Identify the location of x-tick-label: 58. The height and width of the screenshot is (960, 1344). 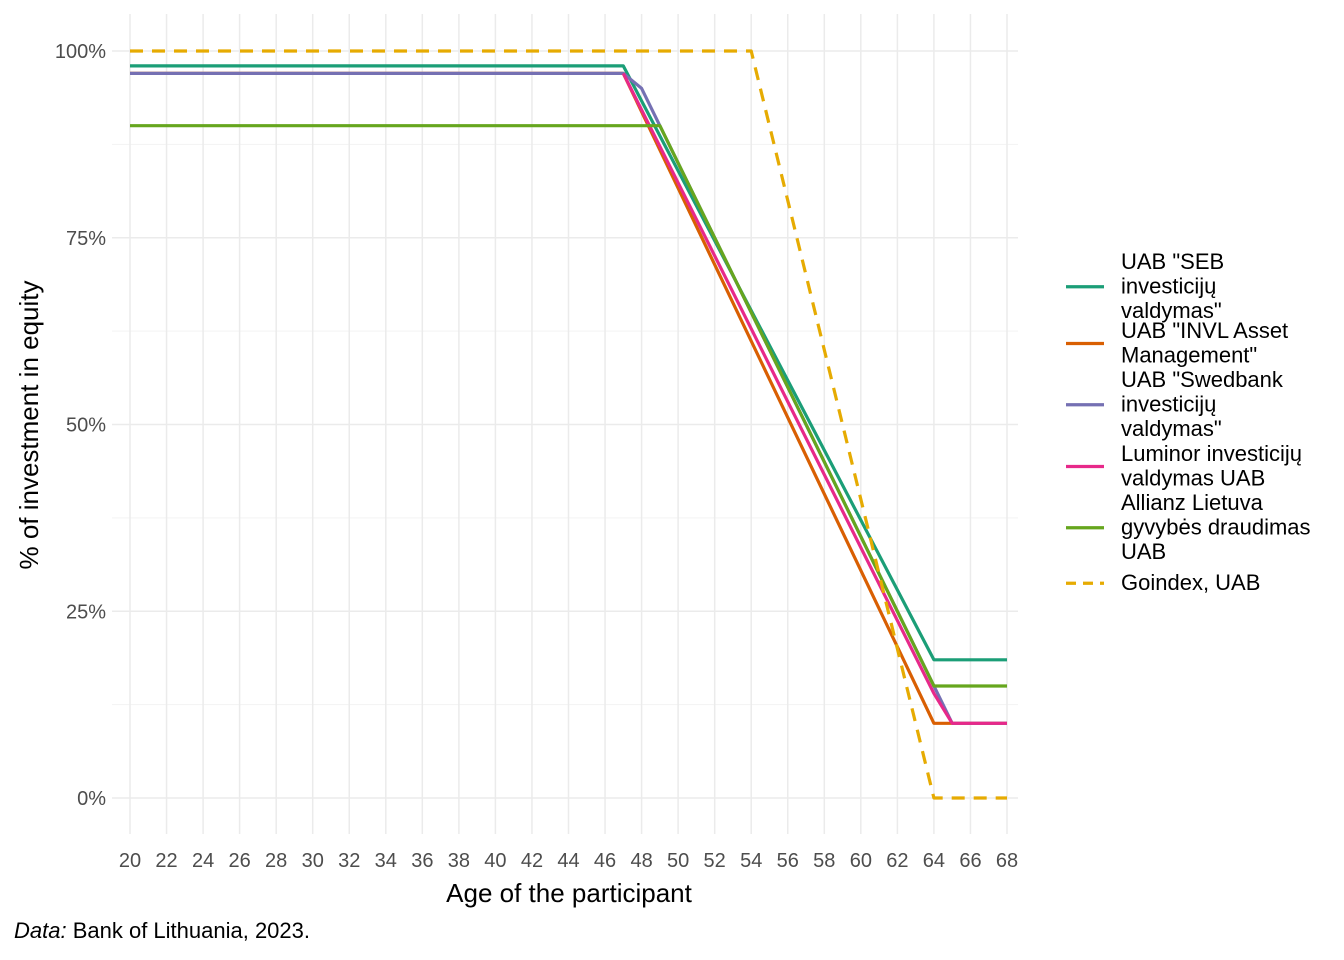
(824, 861).